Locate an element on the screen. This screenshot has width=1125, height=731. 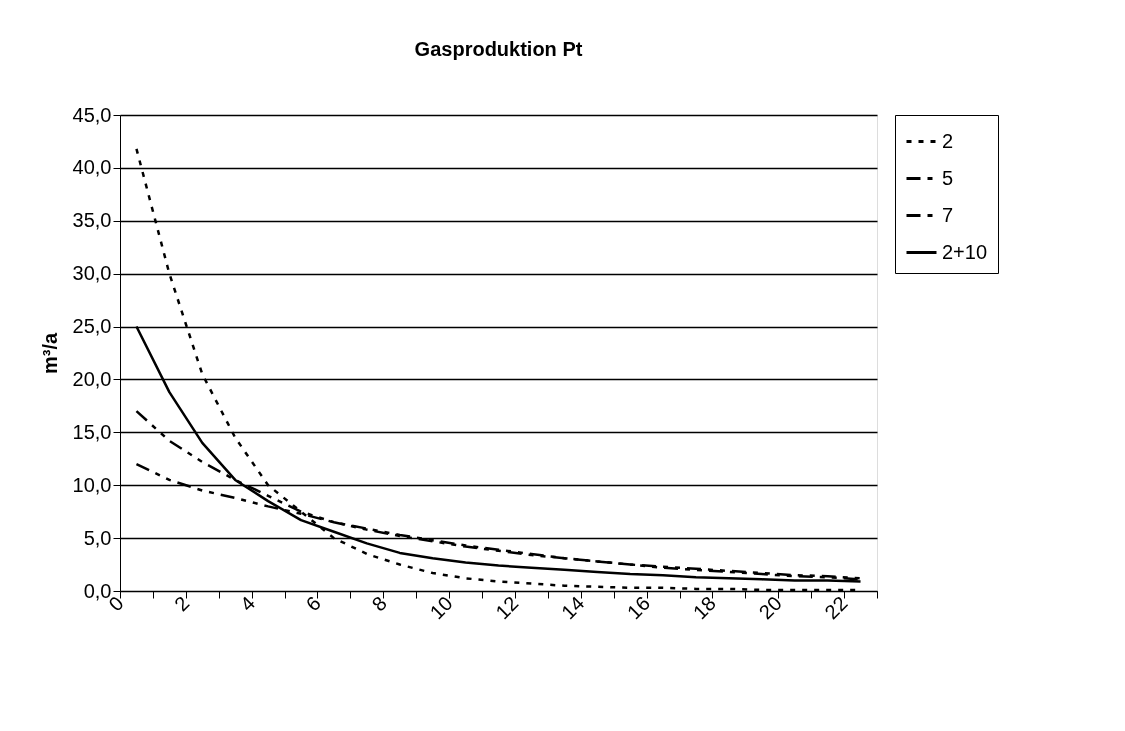
chart-title: Gasproduktion Pt is located at coordinates (498, 49).